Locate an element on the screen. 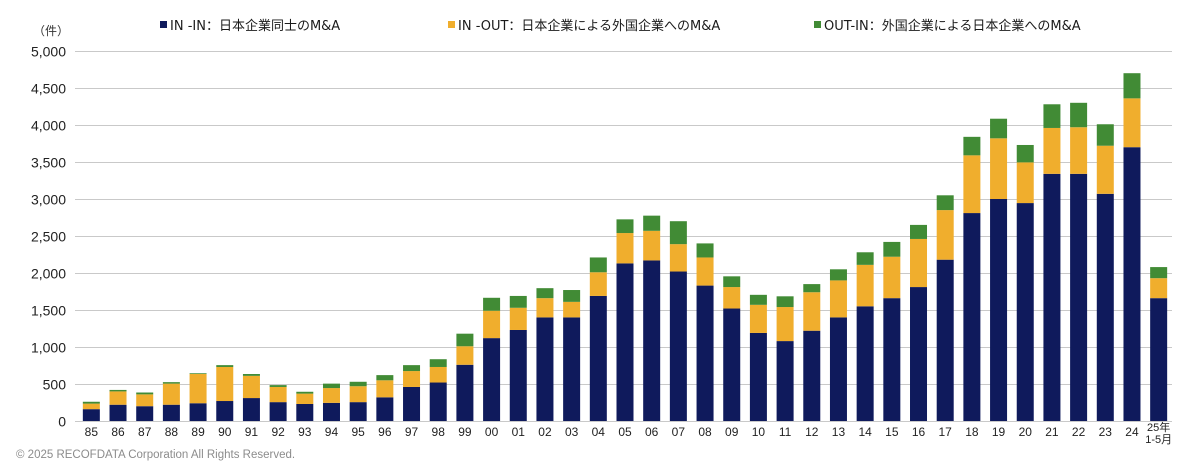  legend-swatch-in-out is located at coordinates (451, 24).